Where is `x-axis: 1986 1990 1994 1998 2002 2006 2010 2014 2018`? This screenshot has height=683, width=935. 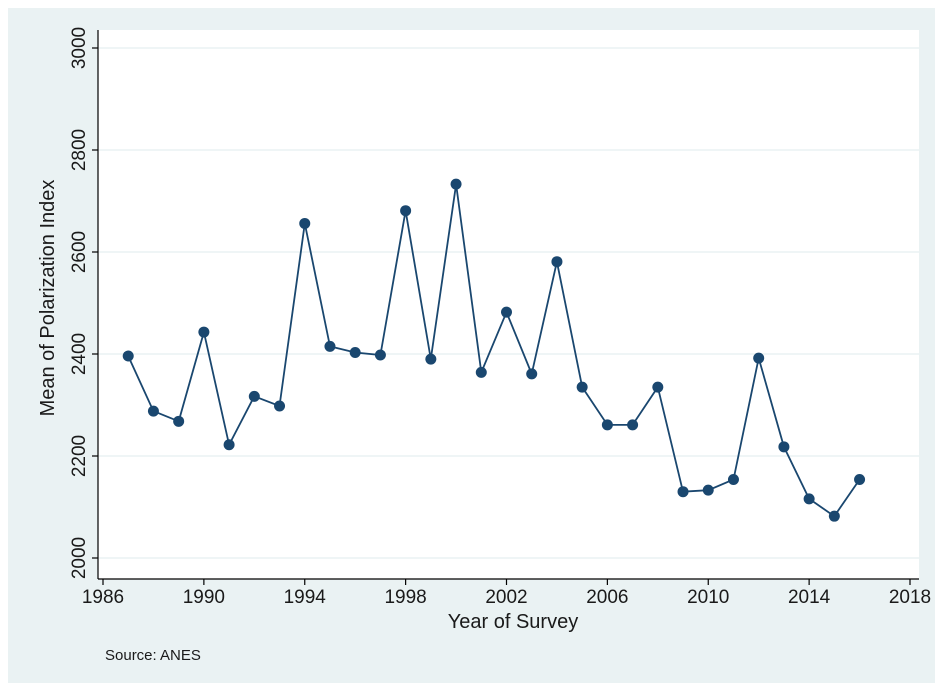
x-axis: 1986 1990 1994 1998 2002 2006 2010 2014 2018 is located at coordinates (506, 593).